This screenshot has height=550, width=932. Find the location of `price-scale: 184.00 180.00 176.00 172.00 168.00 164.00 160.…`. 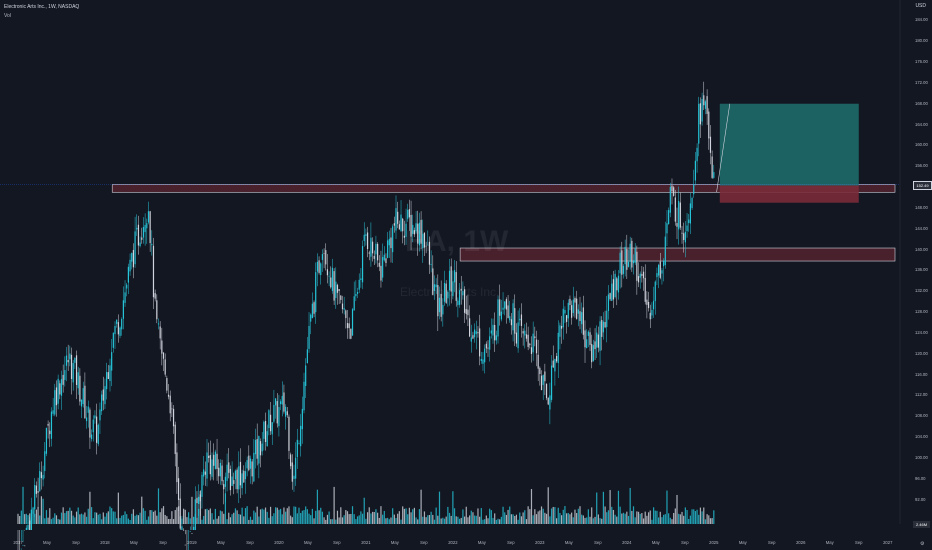

price-scale: 184.00 180.00 176.00 172.00 168.00 164.00 160.… is located at coordinates (916, 262).